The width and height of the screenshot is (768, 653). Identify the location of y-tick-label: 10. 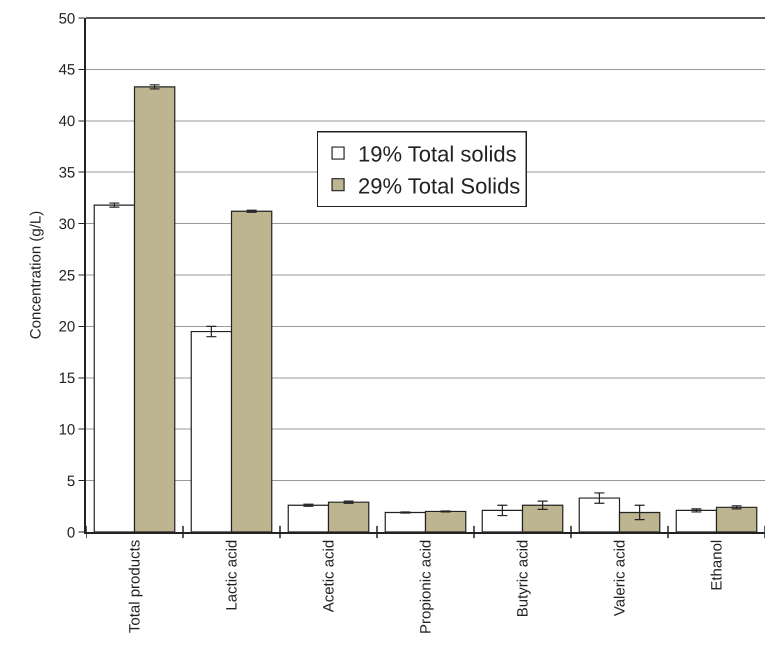
(67, 429).